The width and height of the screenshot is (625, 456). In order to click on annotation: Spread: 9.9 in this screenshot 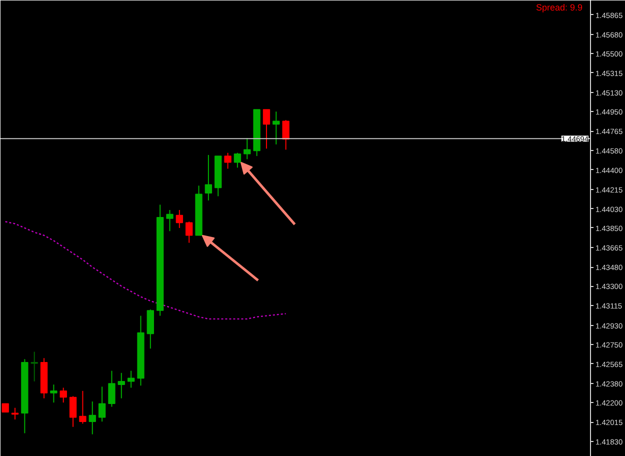, I will do `click(559, 7)`.